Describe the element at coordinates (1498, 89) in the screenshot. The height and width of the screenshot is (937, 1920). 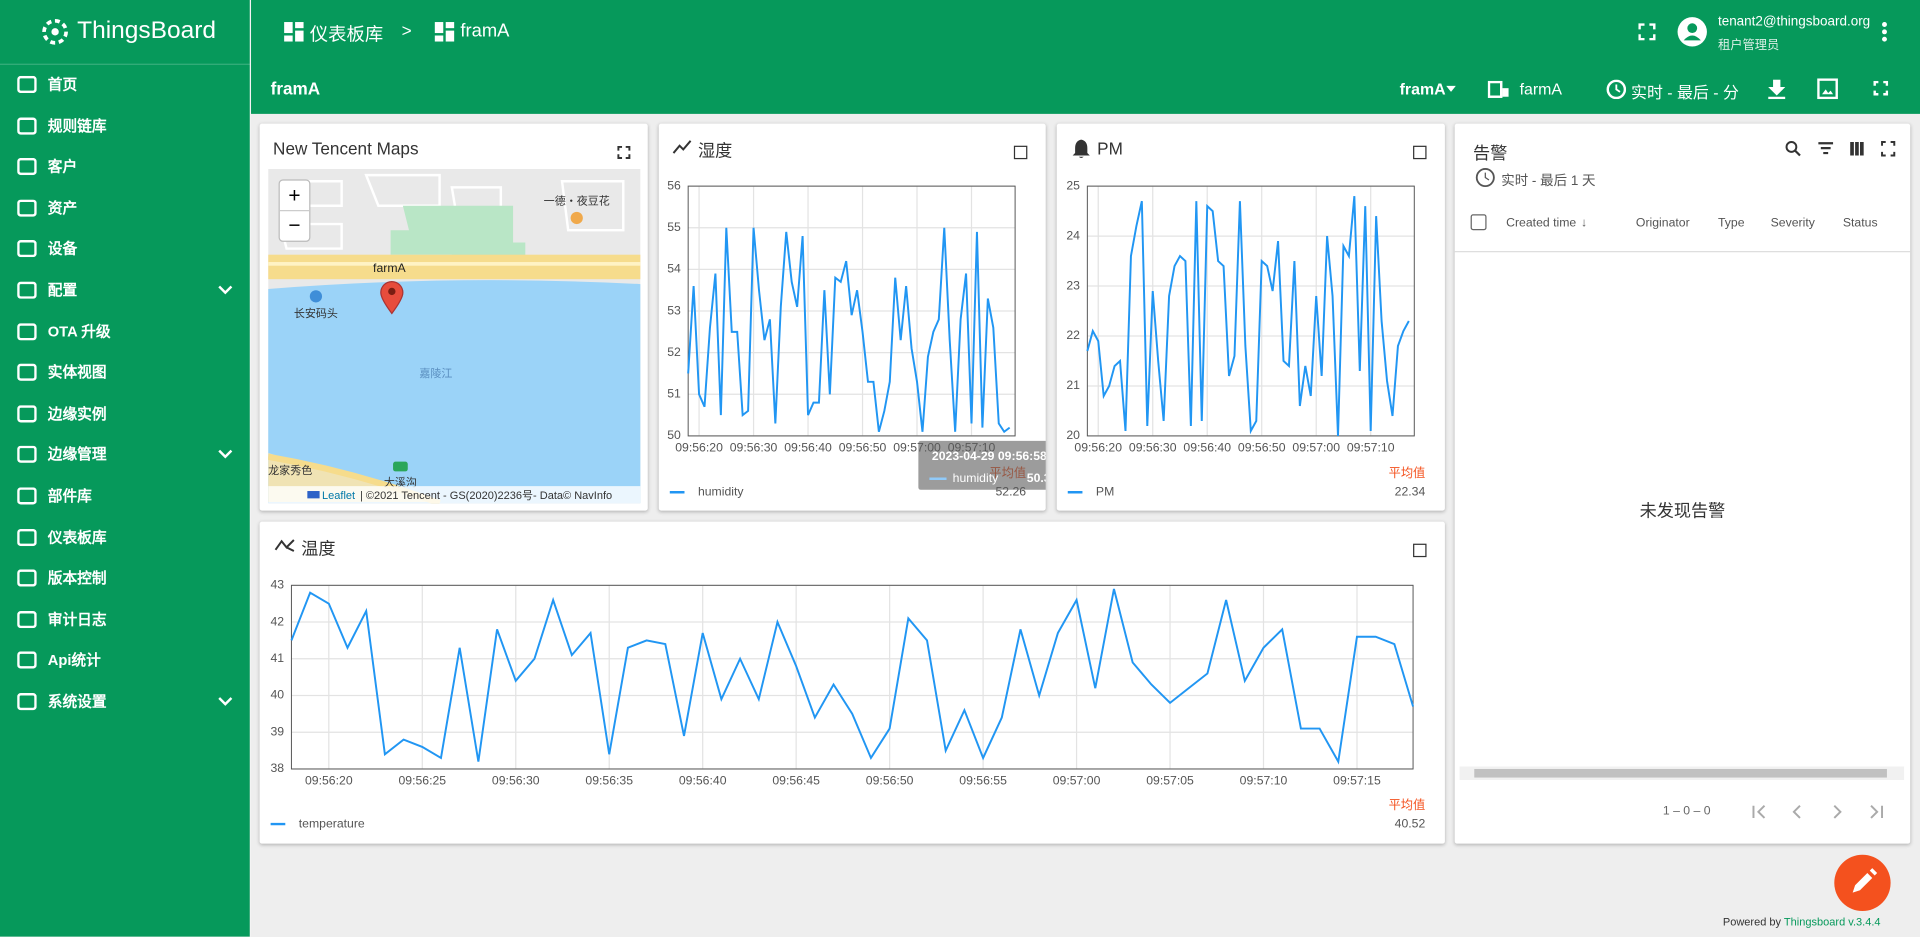
I see `entity-icon` at that location.